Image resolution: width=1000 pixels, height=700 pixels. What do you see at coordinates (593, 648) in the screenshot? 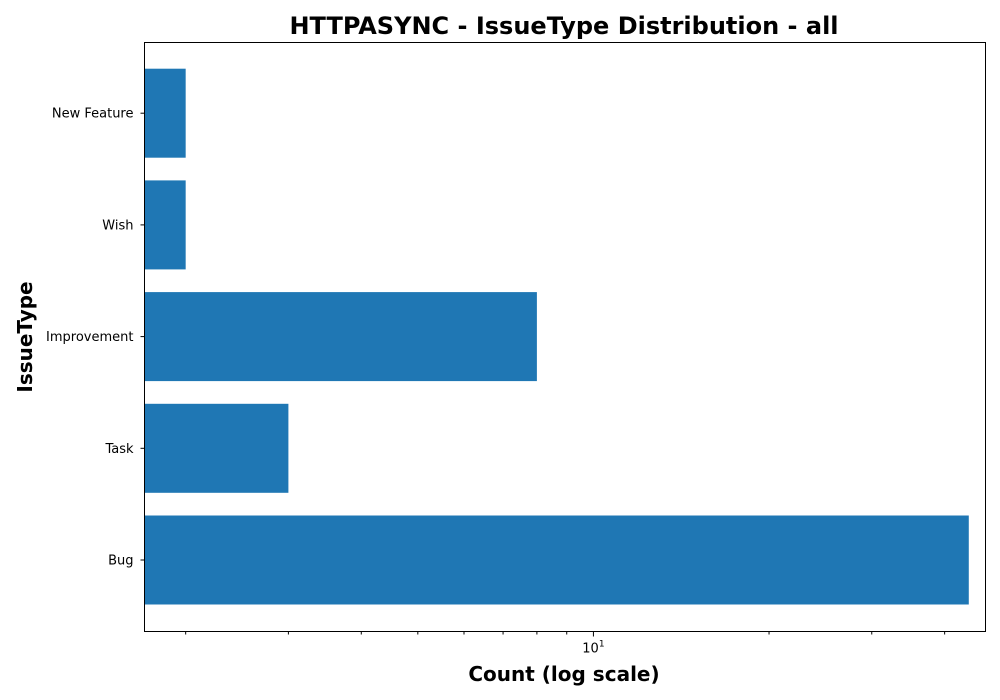
I see `x-tick-label: 101` at bounding box center [593, 648].